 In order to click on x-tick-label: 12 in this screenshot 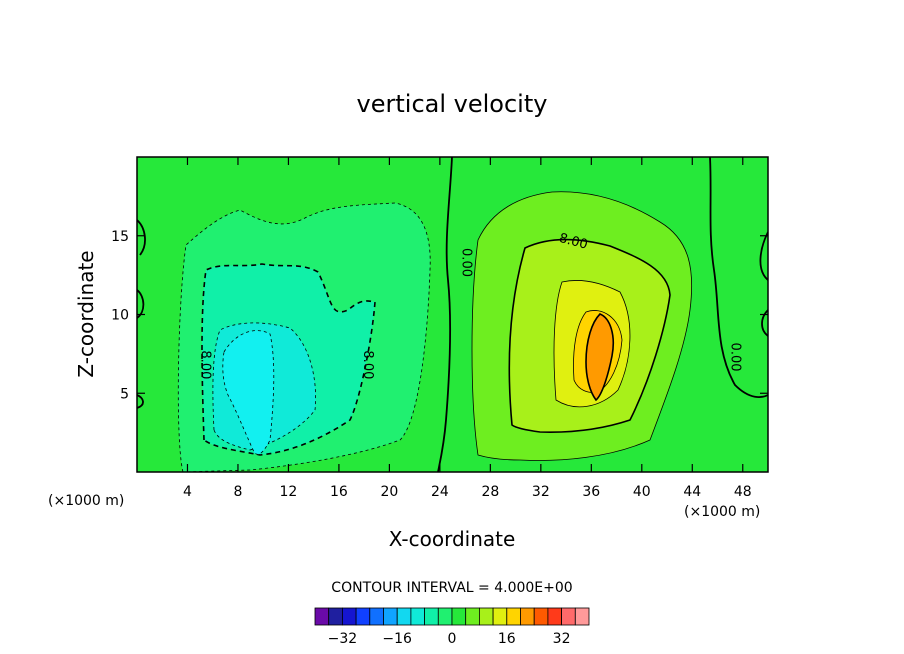, I will do `click(289, 492)`.